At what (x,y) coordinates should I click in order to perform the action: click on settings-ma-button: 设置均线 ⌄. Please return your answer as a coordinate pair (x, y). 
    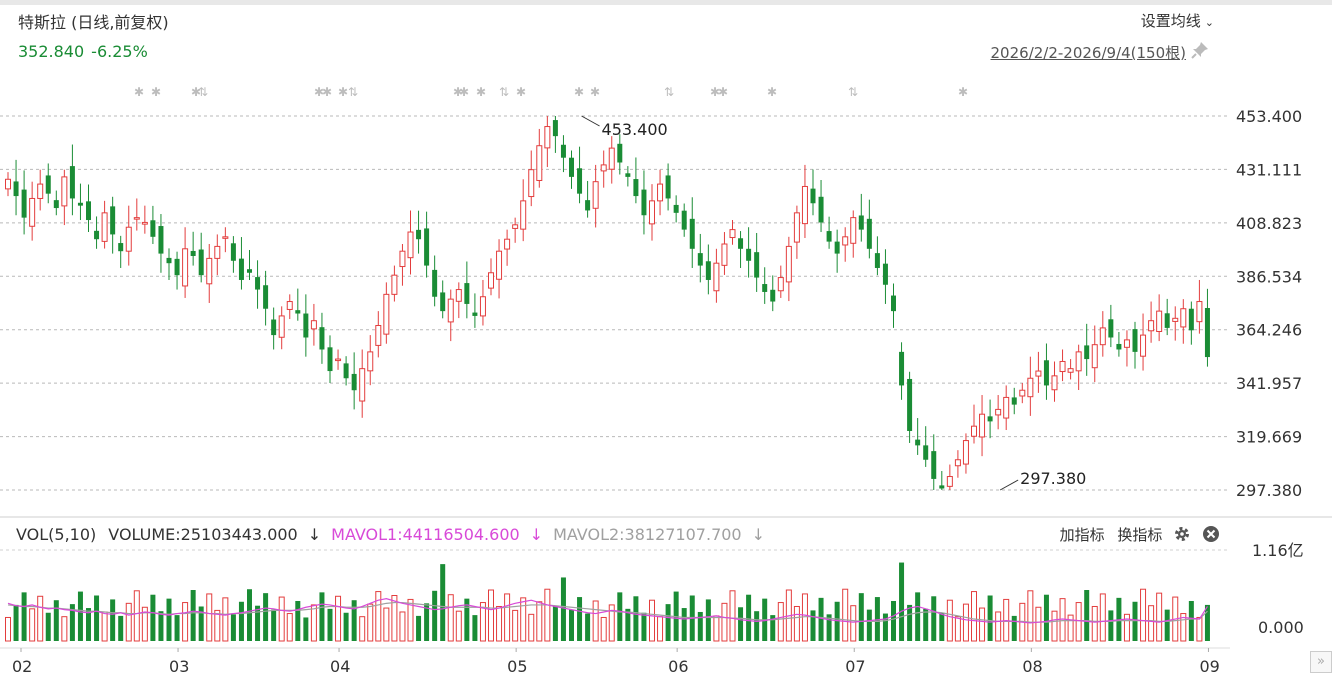
    Looking at the image, I should click on (1177, 20).